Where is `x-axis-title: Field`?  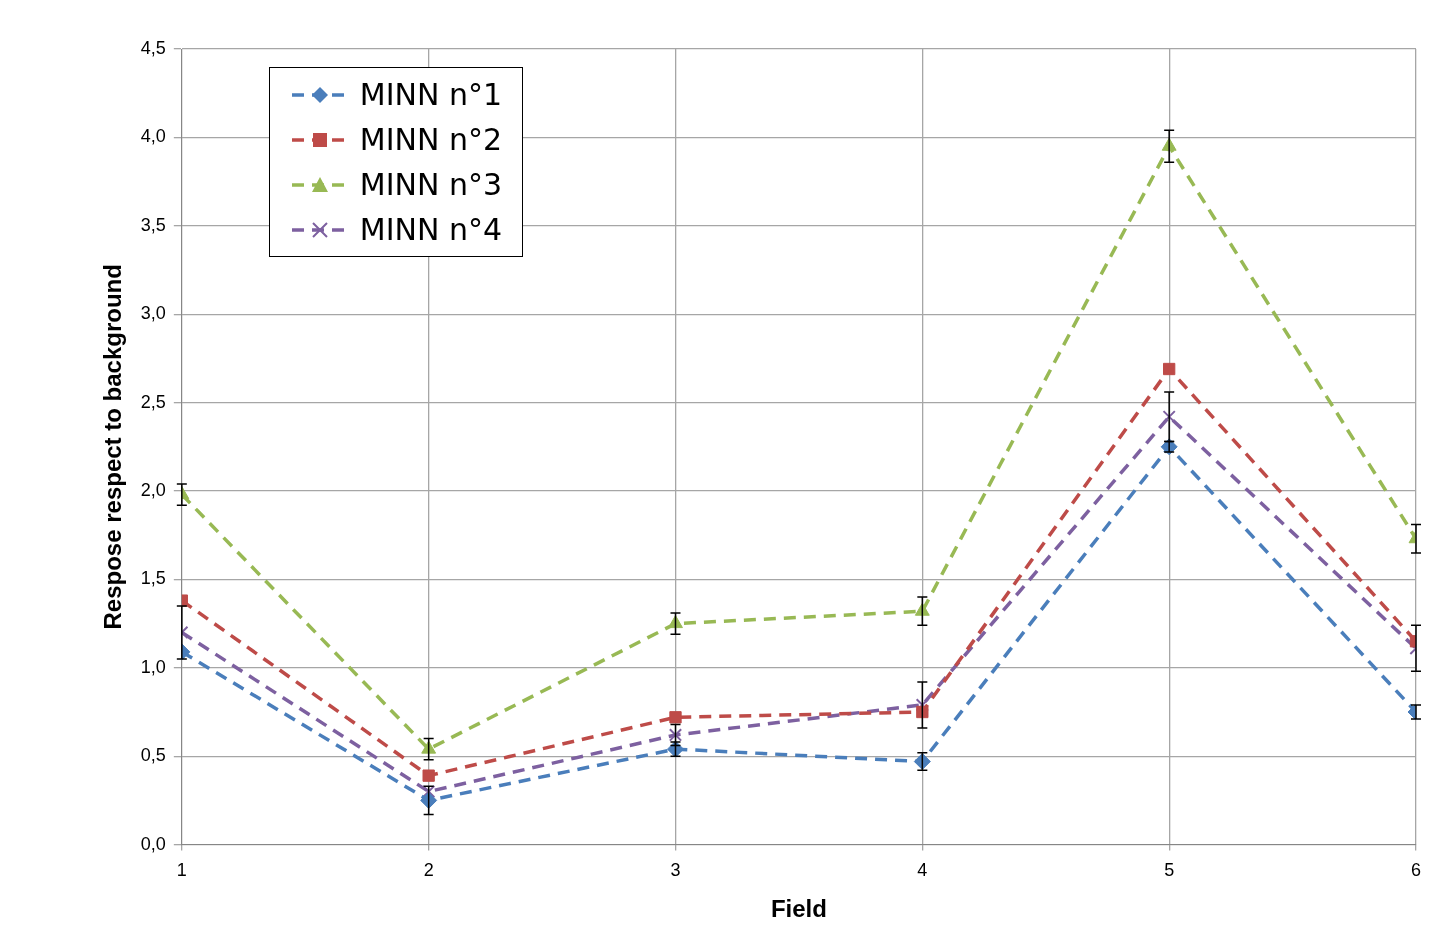 x-axis-title: Field is located at coordinates (798, 909).